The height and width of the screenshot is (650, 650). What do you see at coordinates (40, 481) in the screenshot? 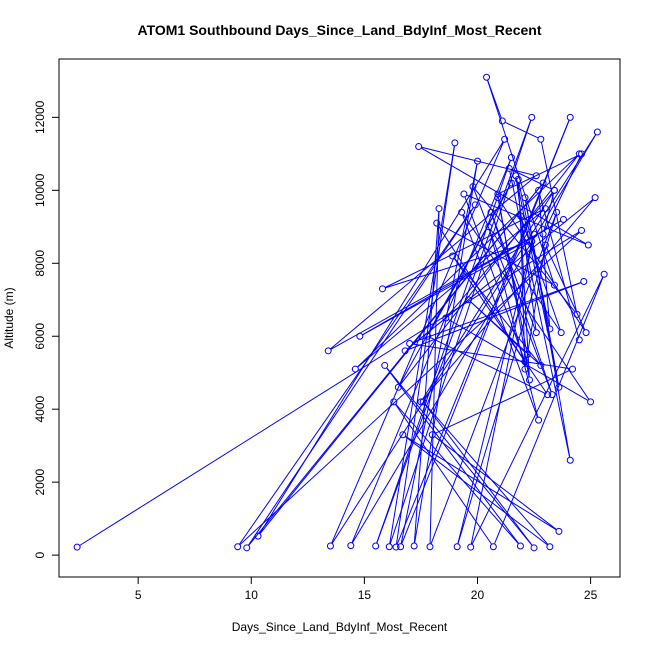
I see `y-tick-label: 2000` at bounding box center [40, 481].